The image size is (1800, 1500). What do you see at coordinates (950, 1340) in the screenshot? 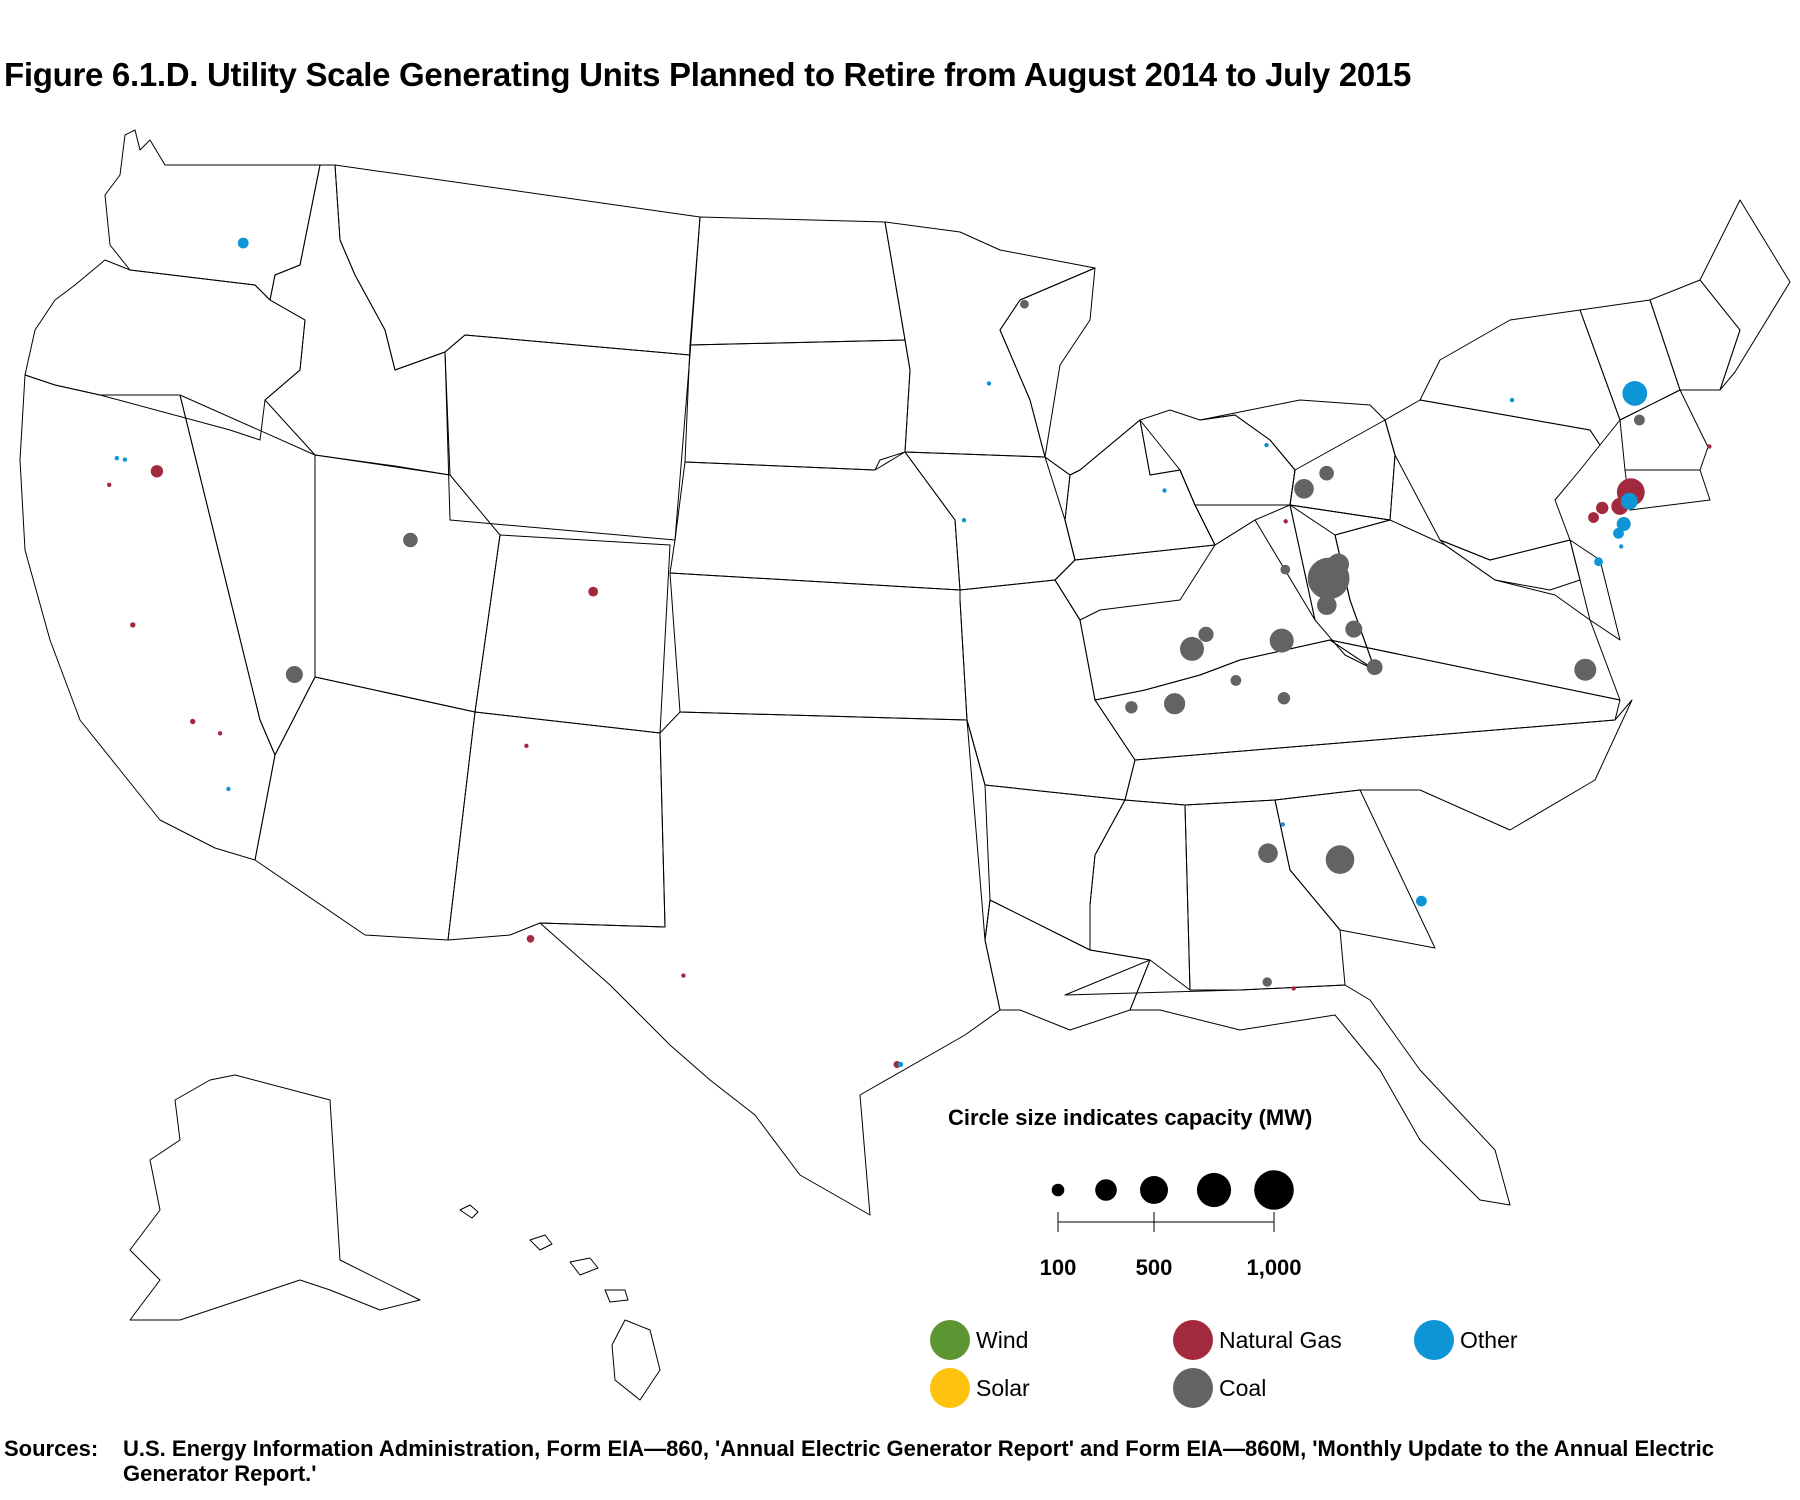
I see `wind-swatch` at bounding box center [950, 1340].